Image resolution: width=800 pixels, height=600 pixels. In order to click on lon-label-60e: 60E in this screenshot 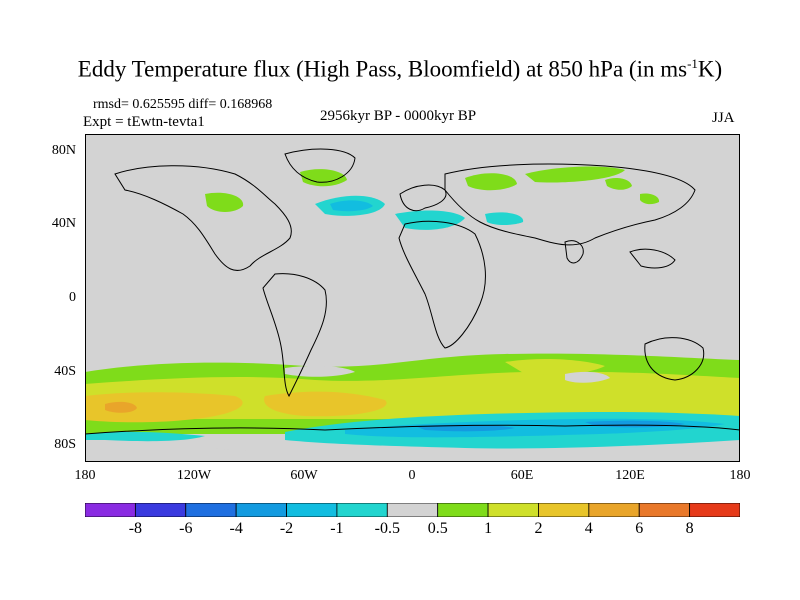, I will do `click(522, 475)`.